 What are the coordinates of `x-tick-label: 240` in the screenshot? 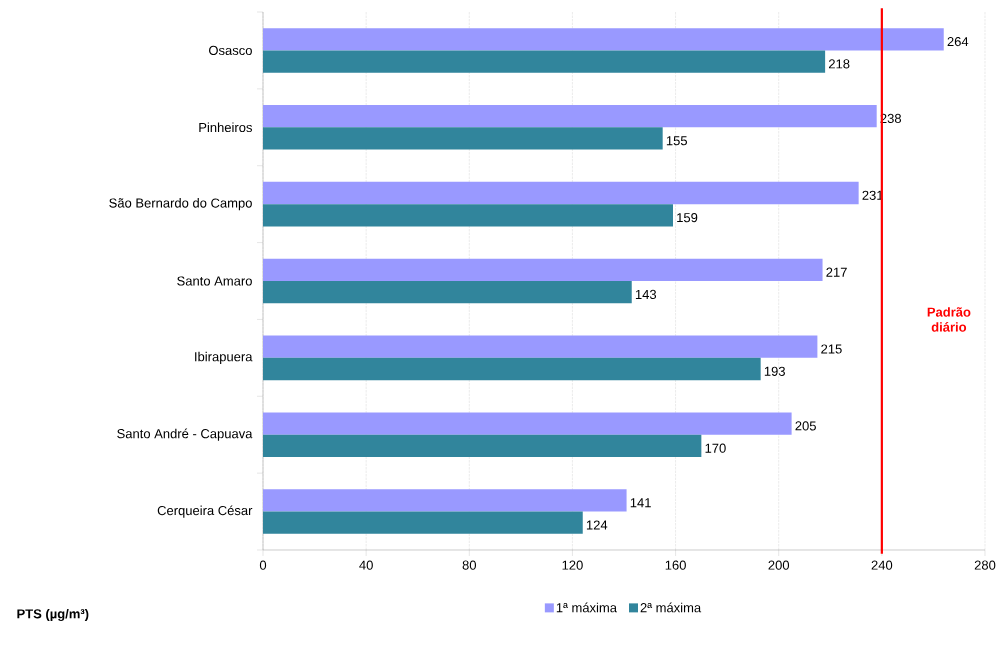 It's located at (882, 565).